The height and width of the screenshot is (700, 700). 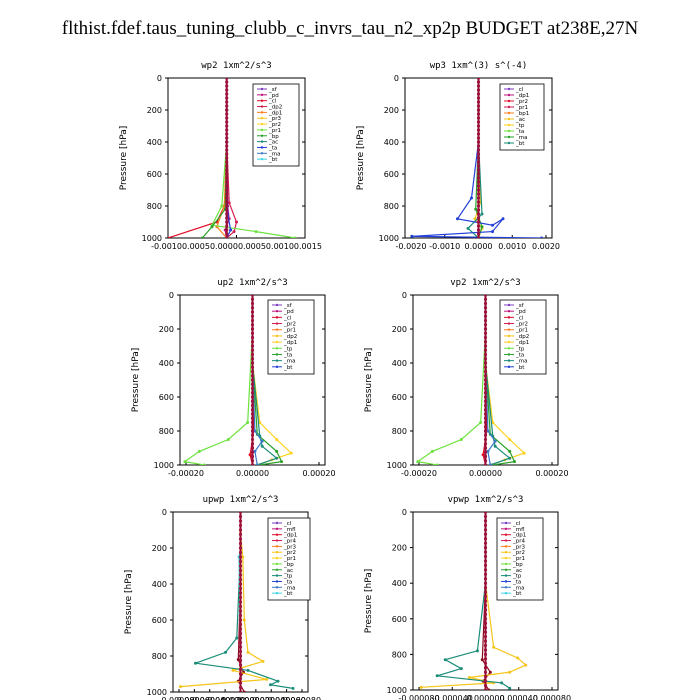 What do you see at coordinates (194, 698) in the screenshot?
I see `x-tick-label: -0.000060` at bounding box center [194, 698].